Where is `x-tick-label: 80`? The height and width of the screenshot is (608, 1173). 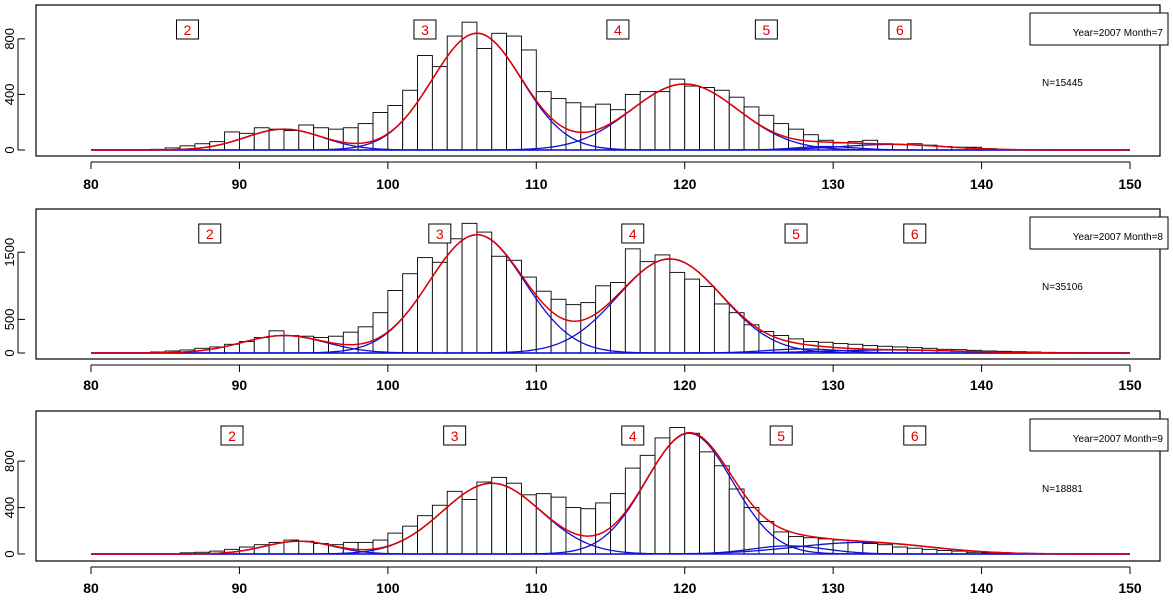
x-tick-label: 80 is located at coordinates (91, 588).